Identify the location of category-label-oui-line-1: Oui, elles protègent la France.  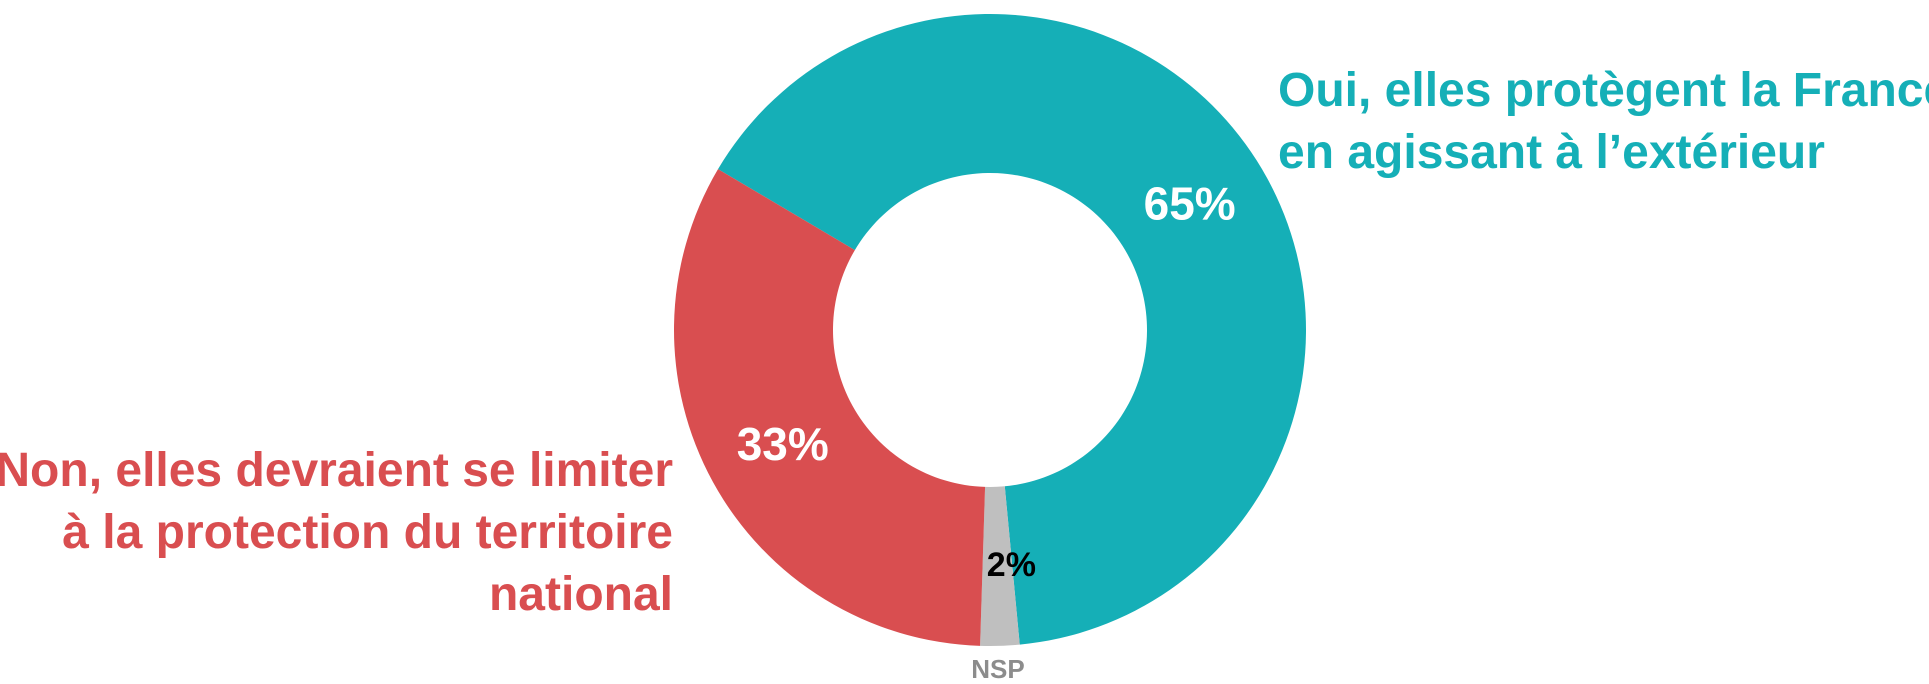
(1603, 90).